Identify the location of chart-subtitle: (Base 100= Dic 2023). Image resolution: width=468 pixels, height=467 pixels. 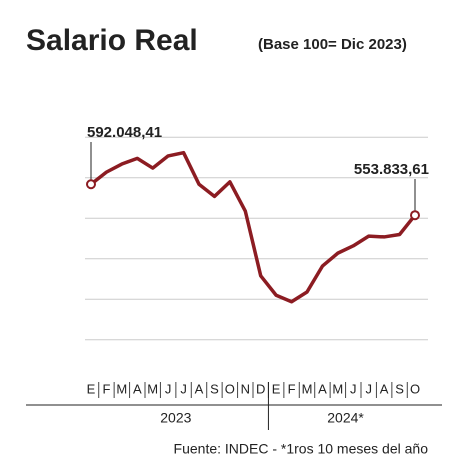
(332, 44).